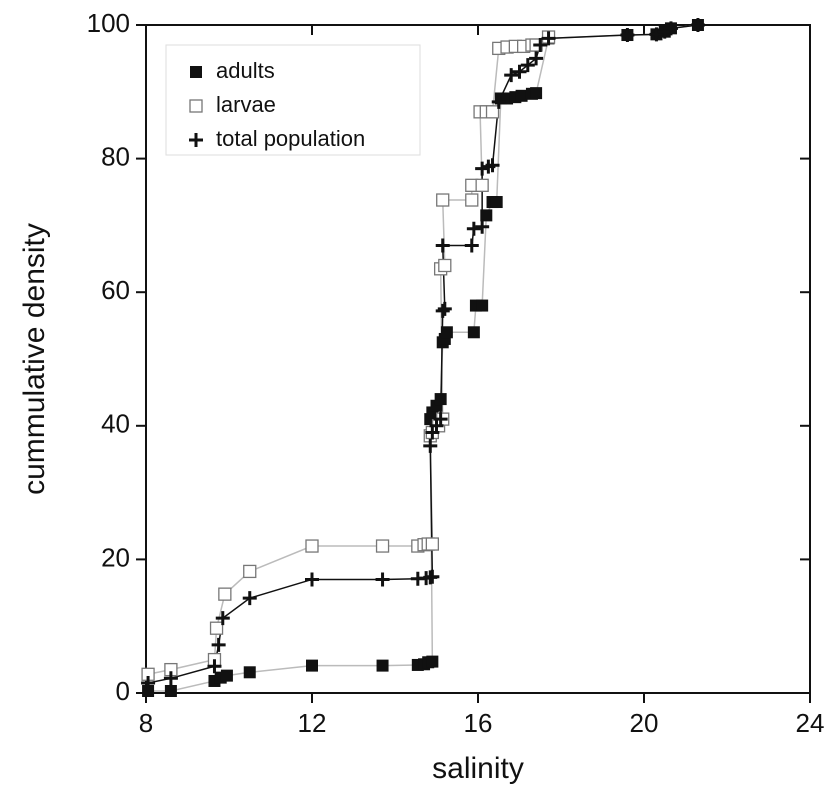 The image size is (832, 793). I want to click on legend: adults larvae total population, so click(293, 100).